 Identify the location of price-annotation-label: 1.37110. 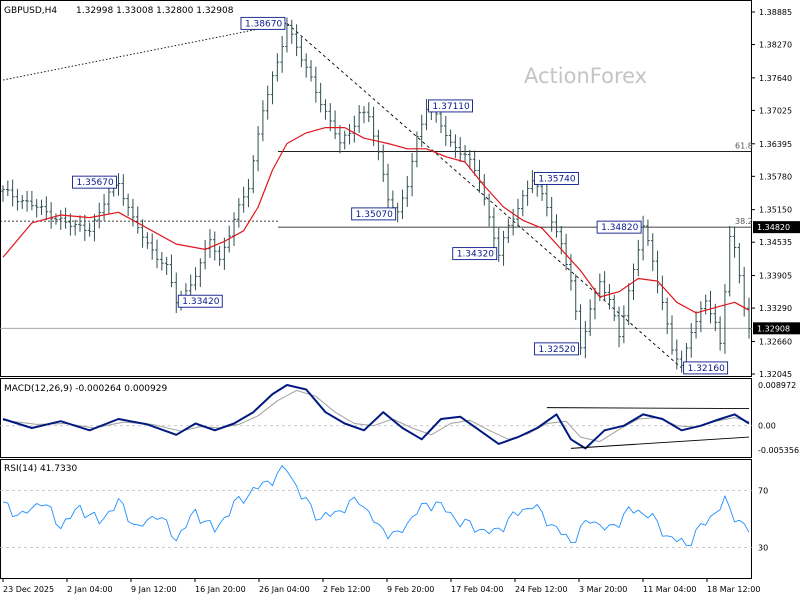
(451, 107).